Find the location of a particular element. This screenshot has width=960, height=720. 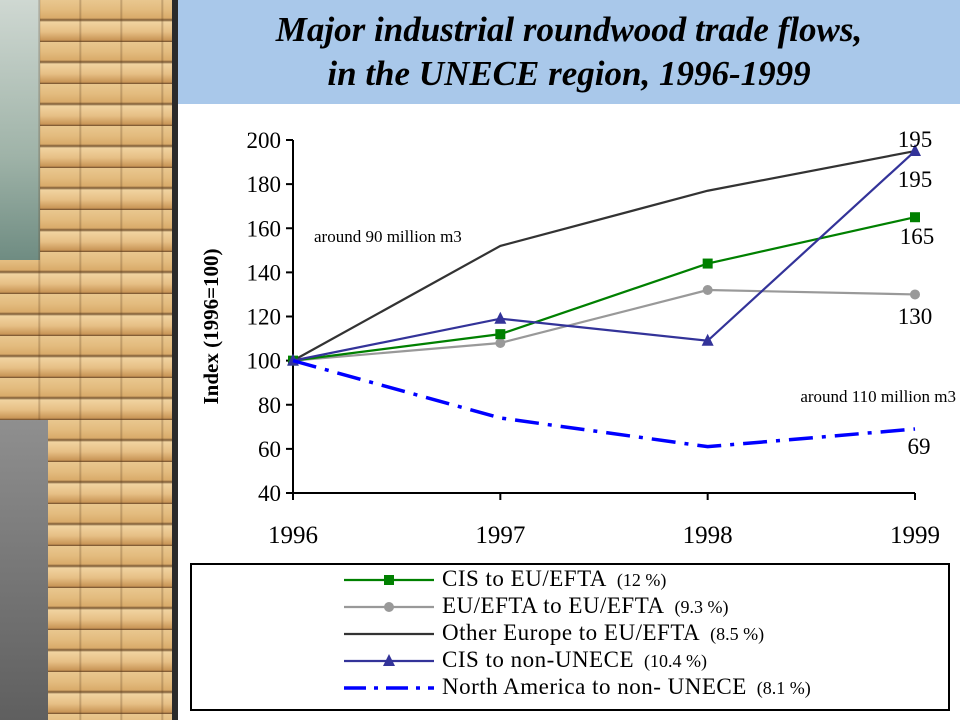

end-label-north-america: 69 is located at coordinates (919, 446).